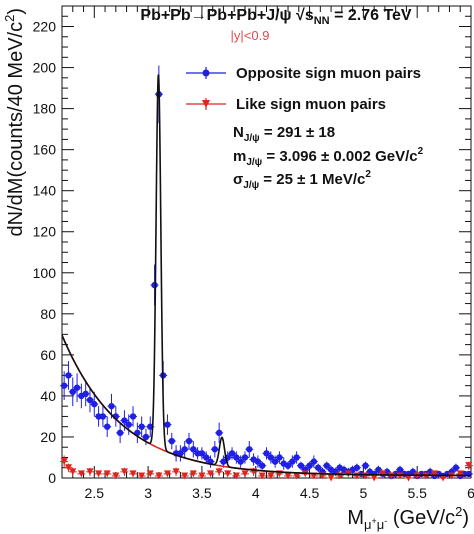 The height and width of the screenshot is (534, 474). I want to click on x-tick-label: 5.5, so click(417, 493).